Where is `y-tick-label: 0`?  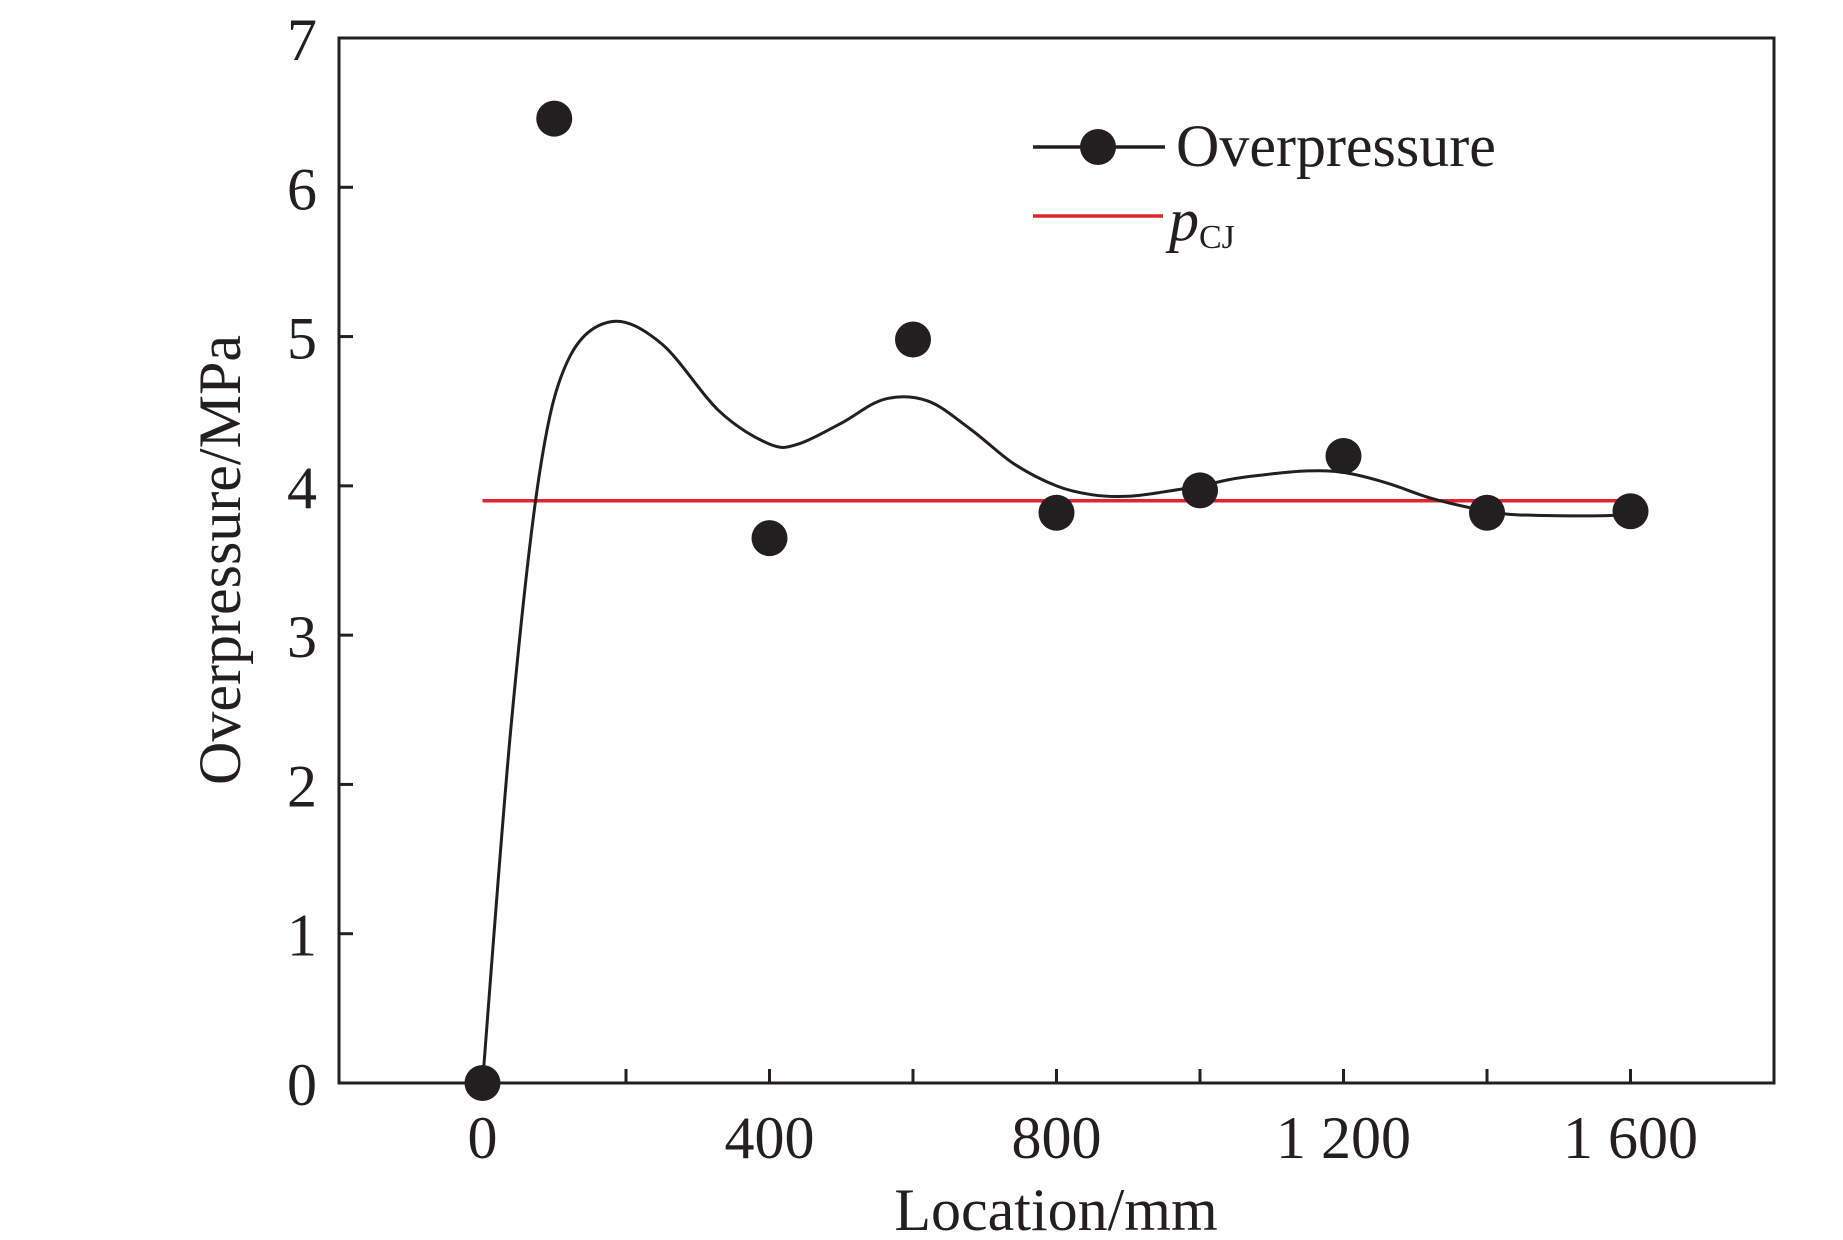 y-tick-label: 0 is located at coordinates (302, 1085).